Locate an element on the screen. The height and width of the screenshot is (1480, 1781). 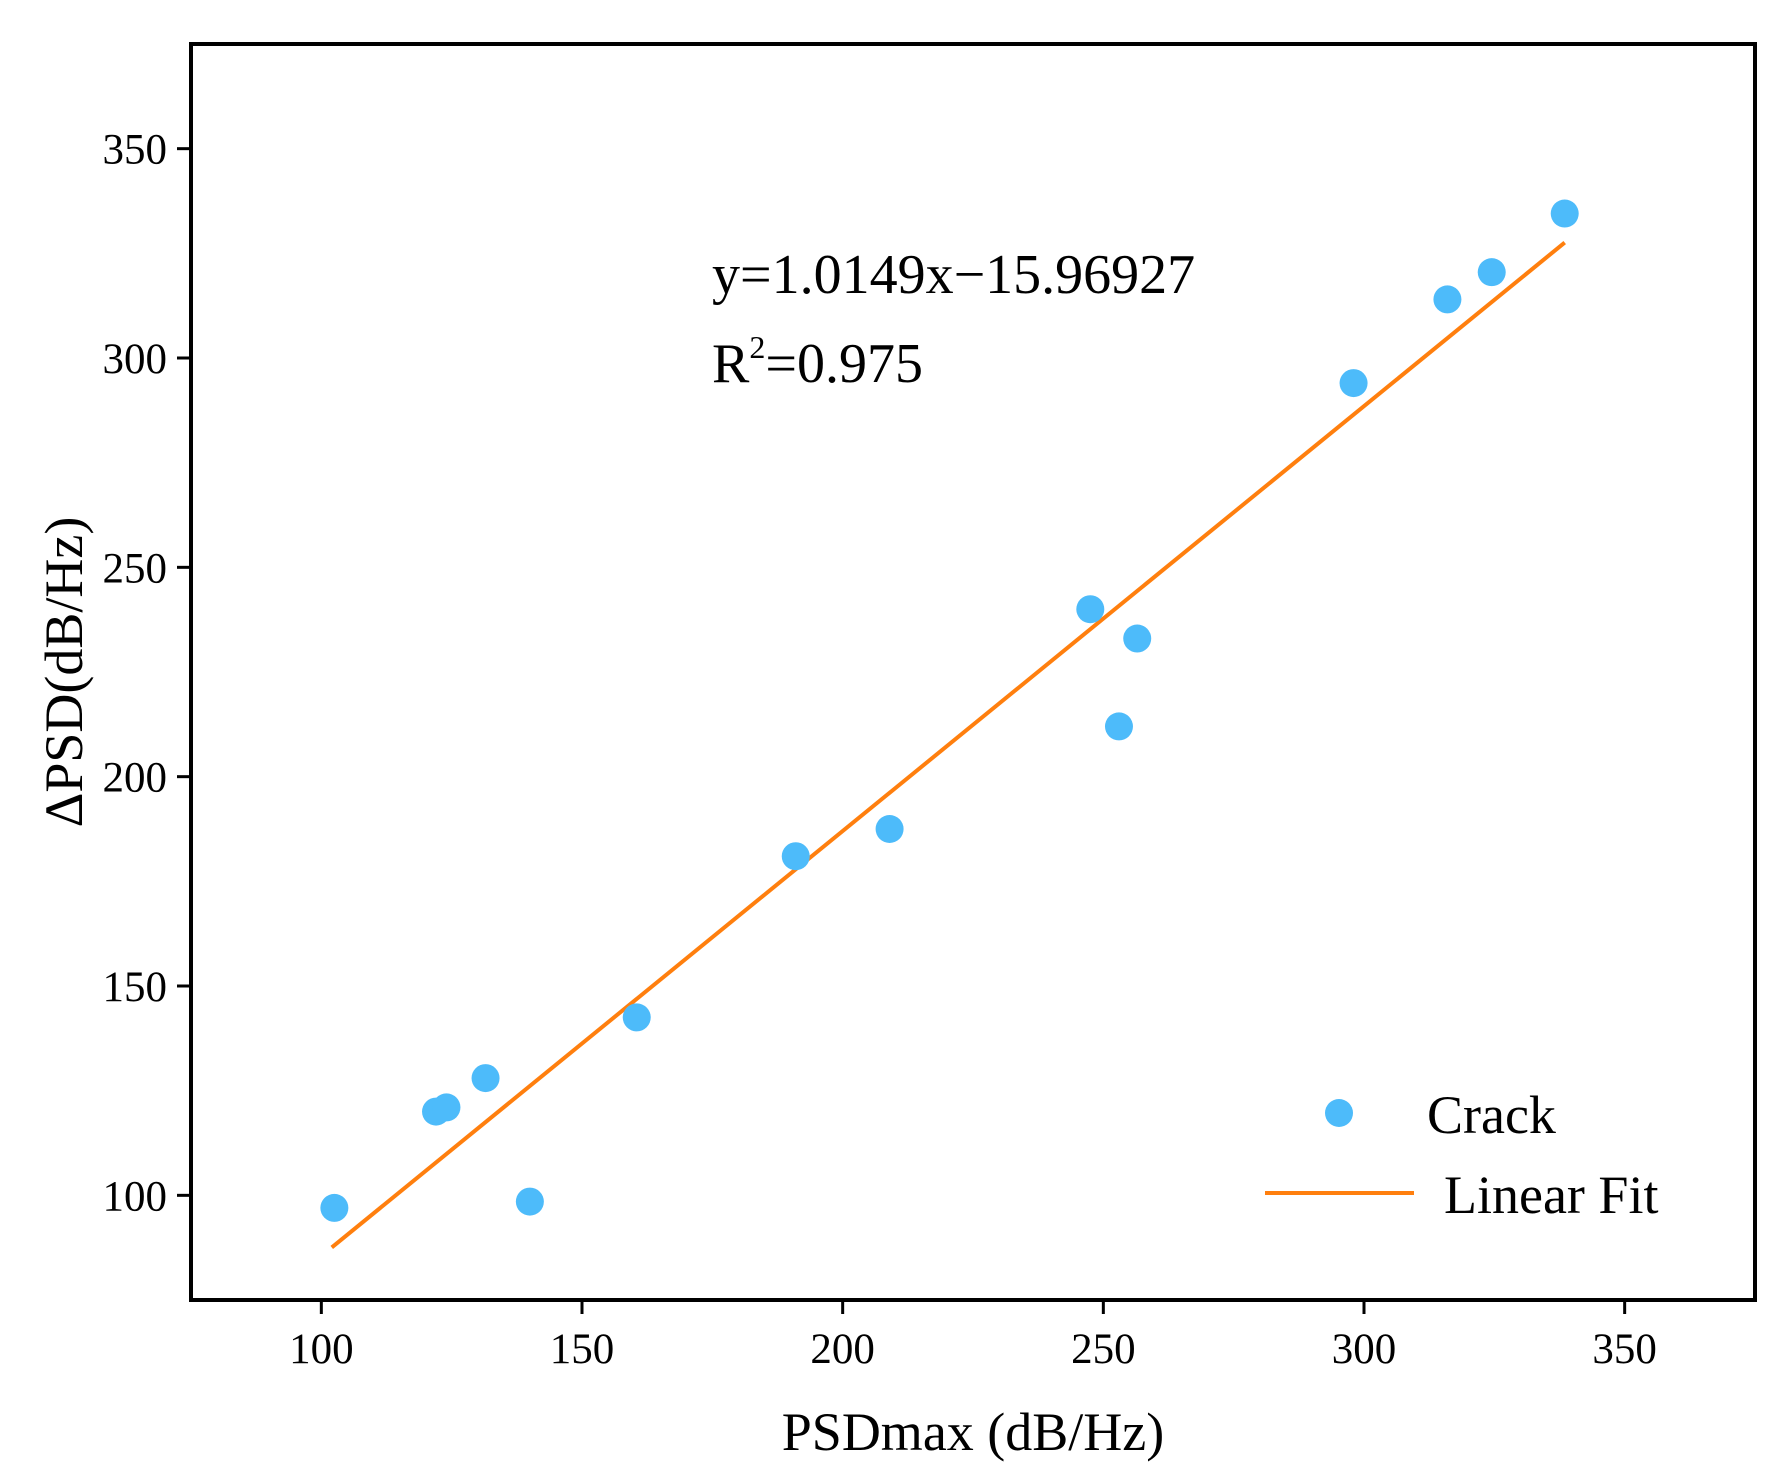
legend-linear-fit-label: Linear Fit is located at coordinates (1551, 1195).